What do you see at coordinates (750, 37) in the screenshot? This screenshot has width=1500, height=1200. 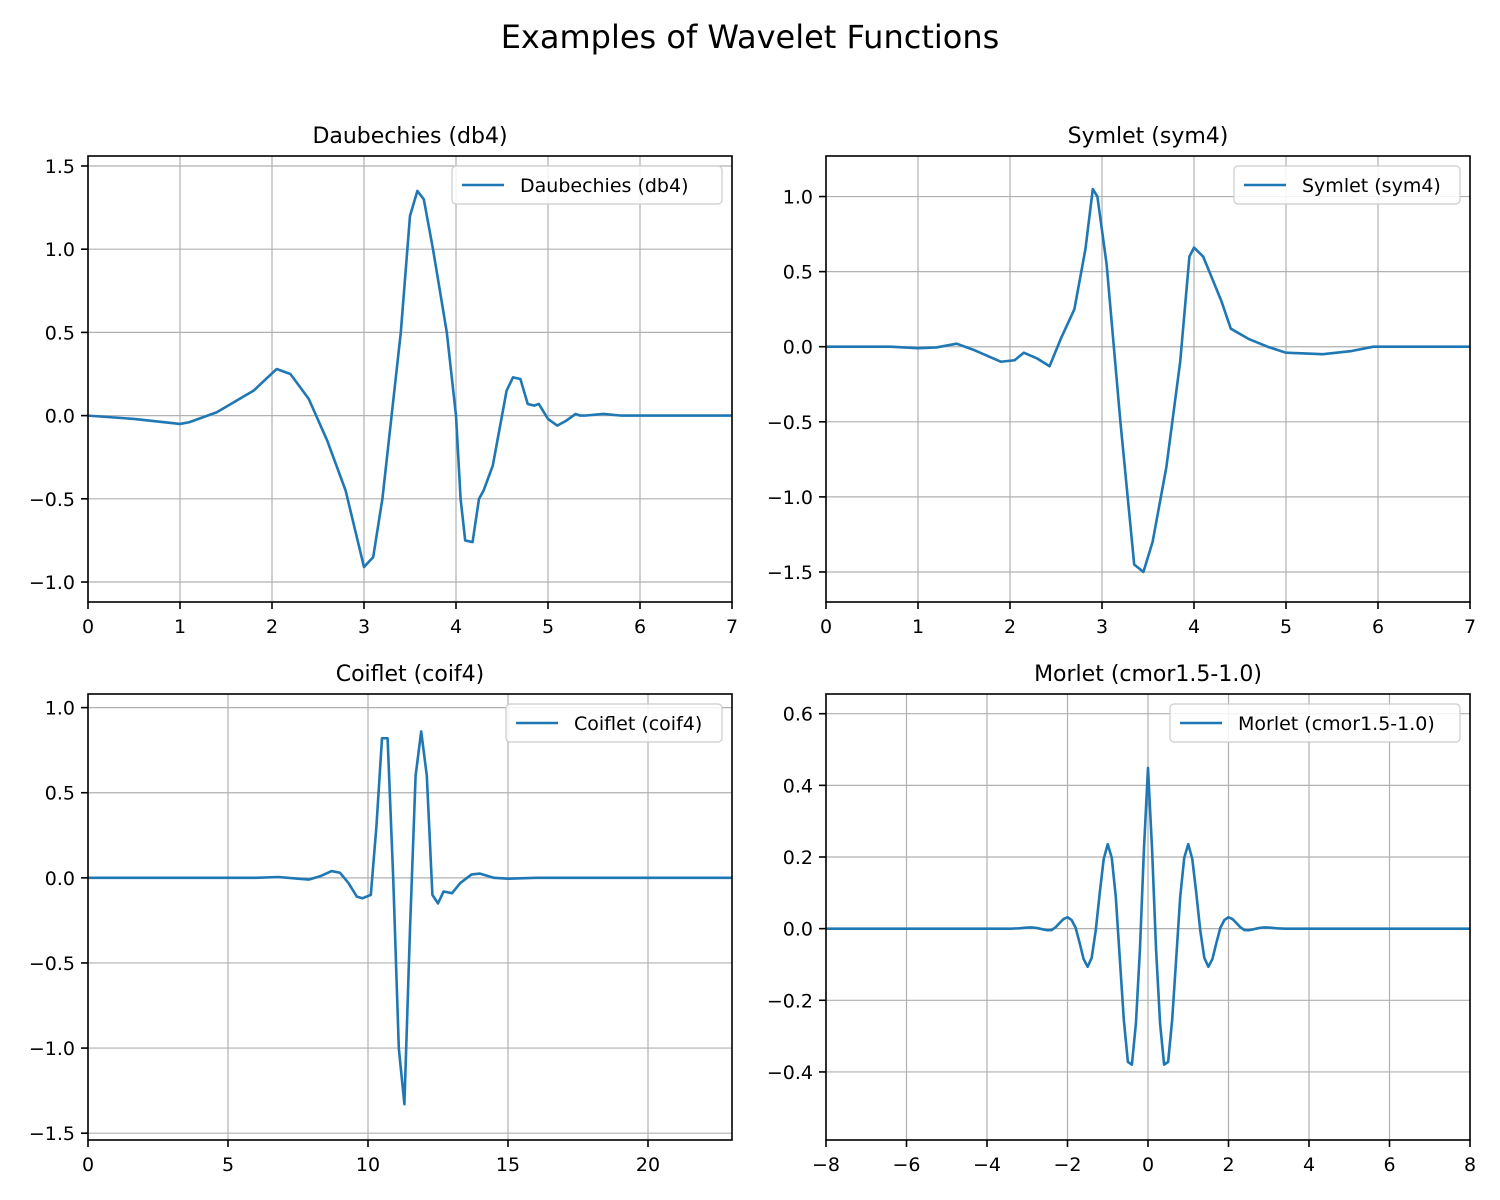 I see `figure-title: Examples of Wavelet Functions` at bounding box center [750, 37].